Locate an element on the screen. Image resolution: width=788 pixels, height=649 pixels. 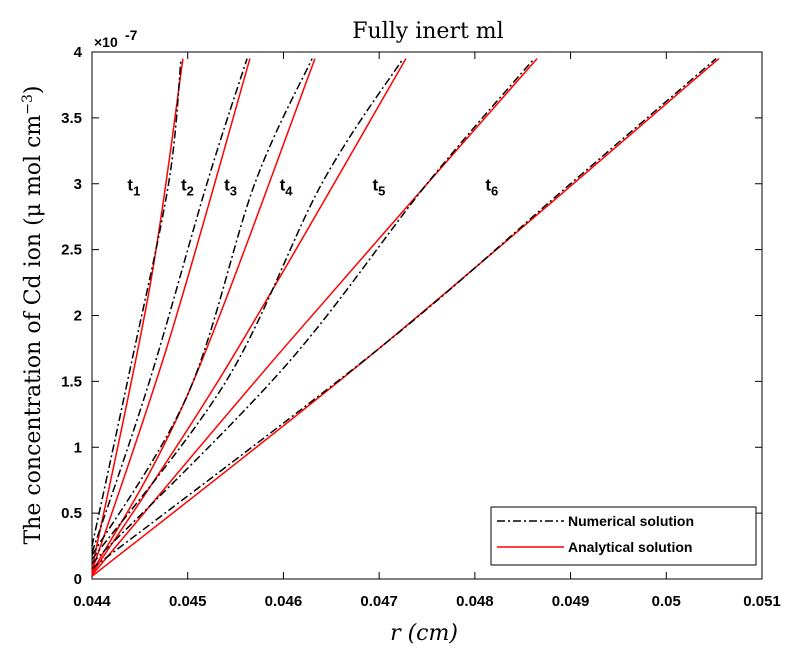
legend: Numerical solution Analytical solution is located at coordinates (623, 536).